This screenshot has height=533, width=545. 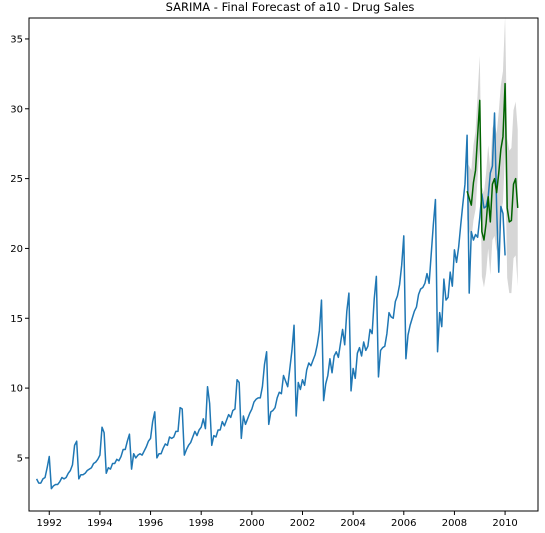 What do you see at coordinates (277, 520) in the screenshot?
I see `x-axis: 1992 1994 1996 1998 2000 2002 2004 2006 2008 2010` at bounding box center [277, 520].